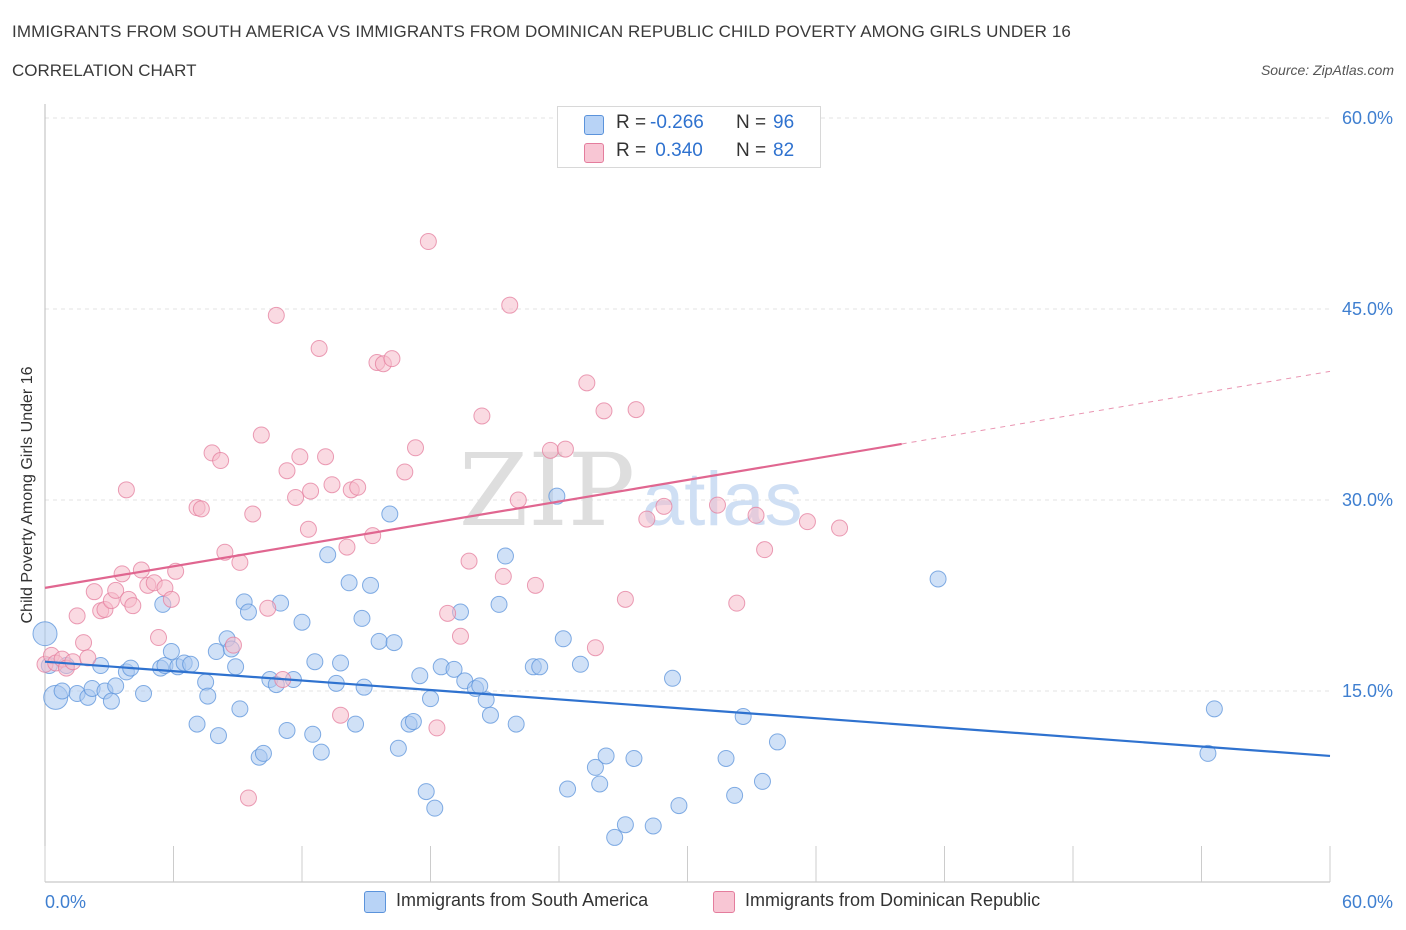 This screenshot has height=930, width=1406. Describe the element at coordinates (1367, 118) in the screenshot. I see `y-tick-label: 60.0%` at that location.